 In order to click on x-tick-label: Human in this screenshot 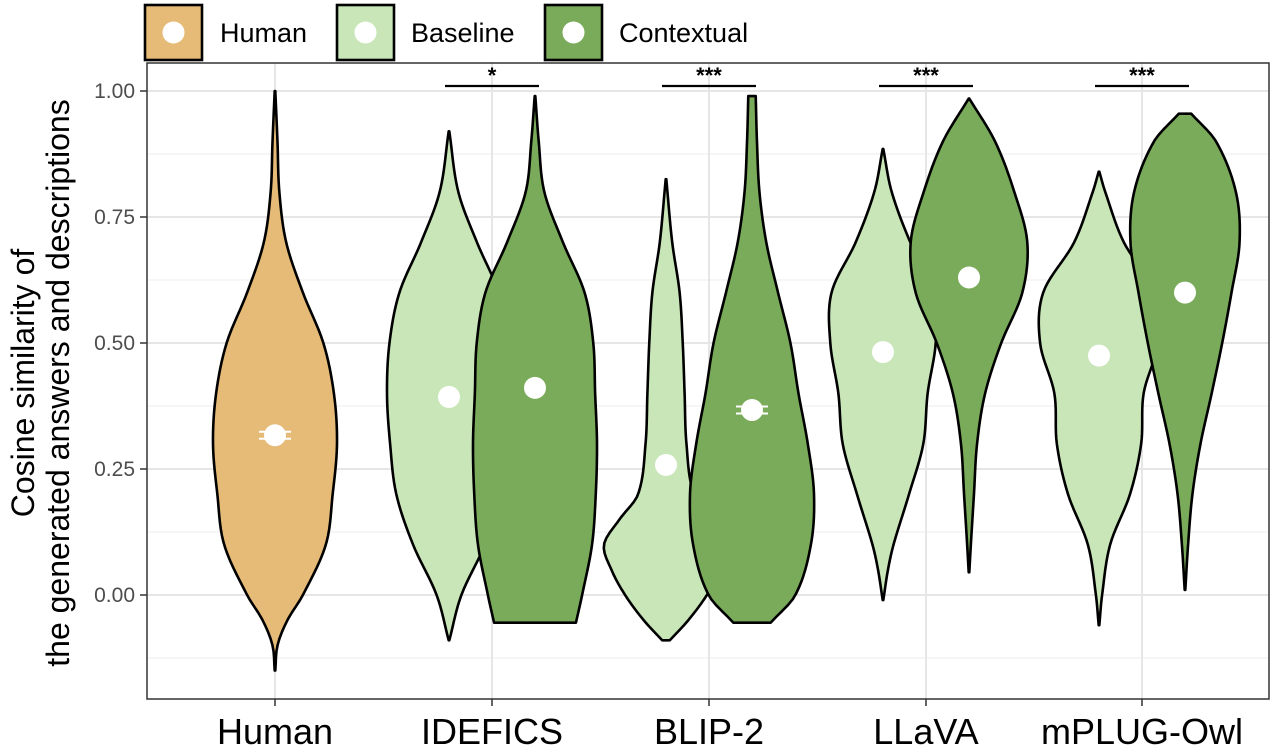, I will do `click(275, 731)`.